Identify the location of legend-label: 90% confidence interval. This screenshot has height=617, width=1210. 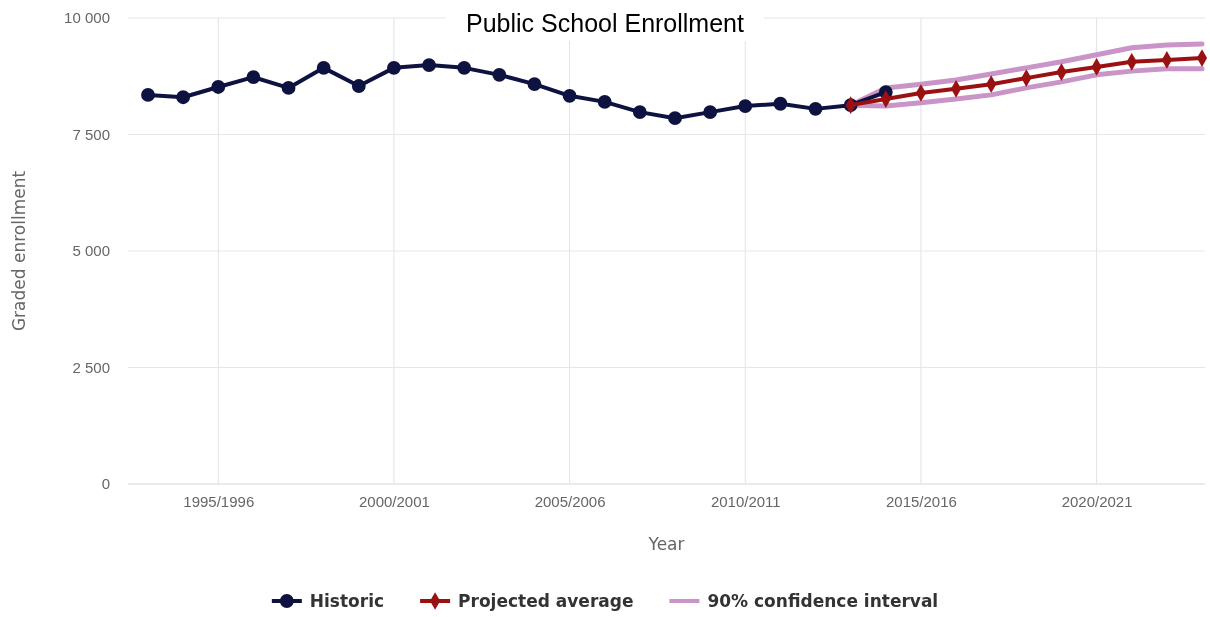
(823, 601).